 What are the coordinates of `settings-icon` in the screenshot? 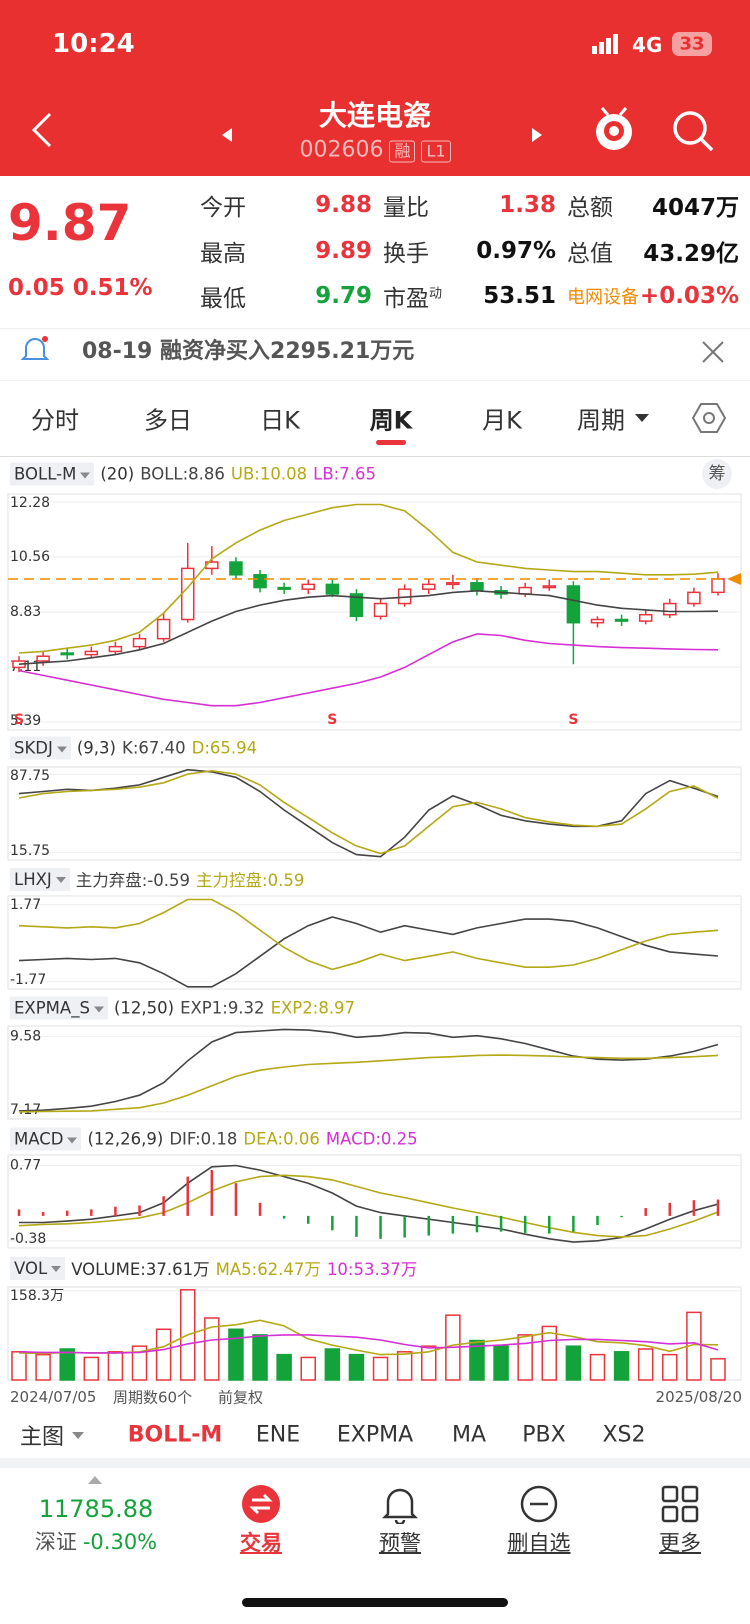 It's located at (709, 418).